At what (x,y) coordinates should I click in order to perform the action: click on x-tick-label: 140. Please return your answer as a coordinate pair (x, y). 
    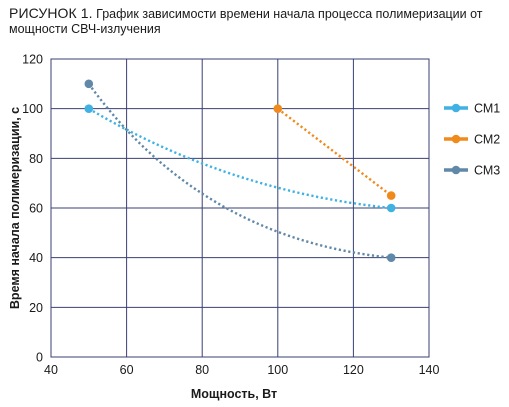
    Looking at the image, I should click on (429, 370).